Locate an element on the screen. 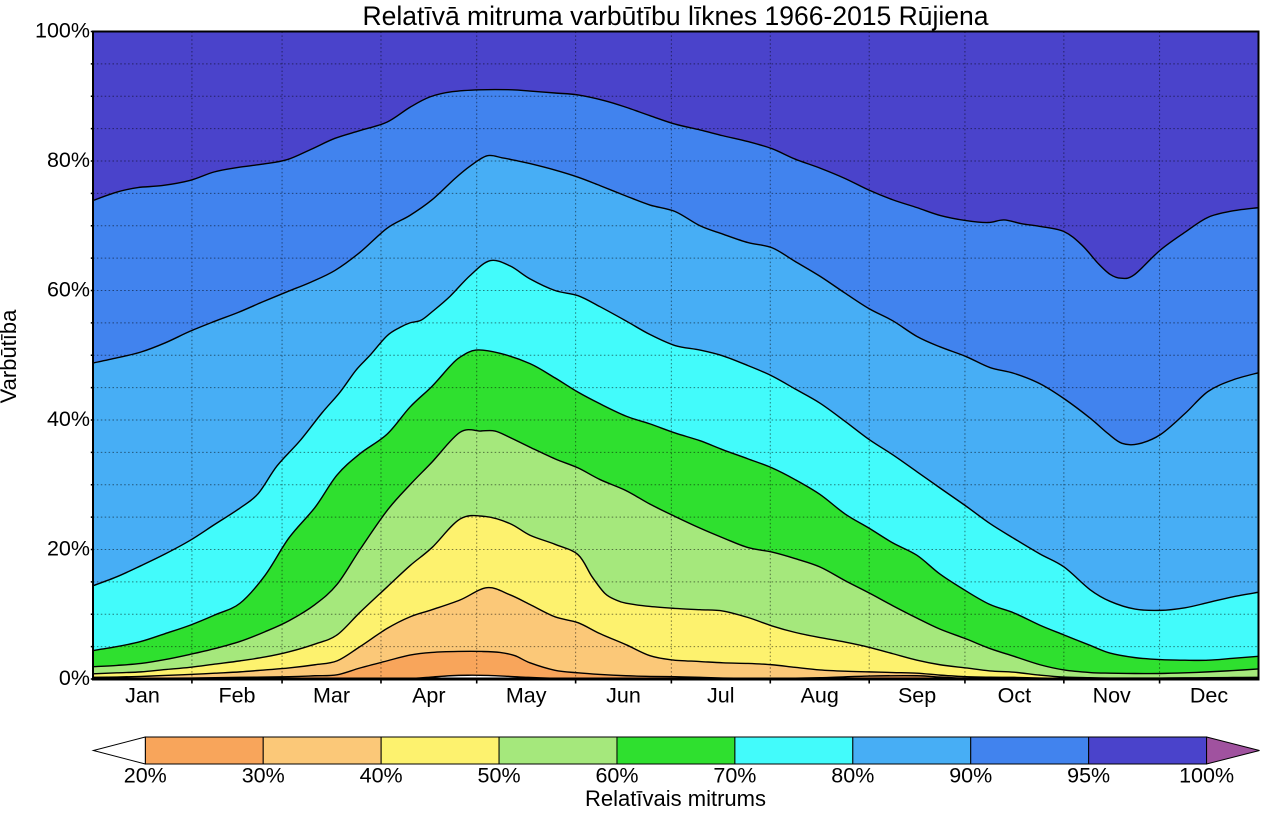 This screenshot has width=1266, height=820. svg-text: 70% is located at coordinates (734, 776).